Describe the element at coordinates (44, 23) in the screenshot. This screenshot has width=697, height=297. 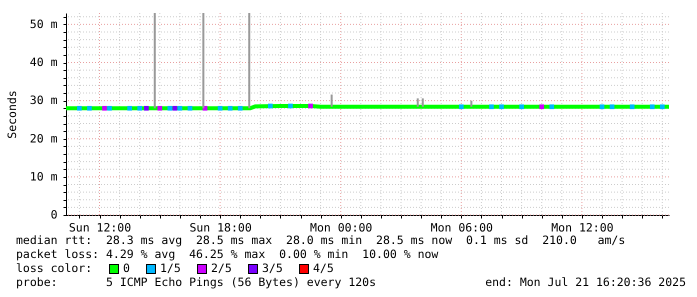
I see `y-tick-label: 50 m` at that location.